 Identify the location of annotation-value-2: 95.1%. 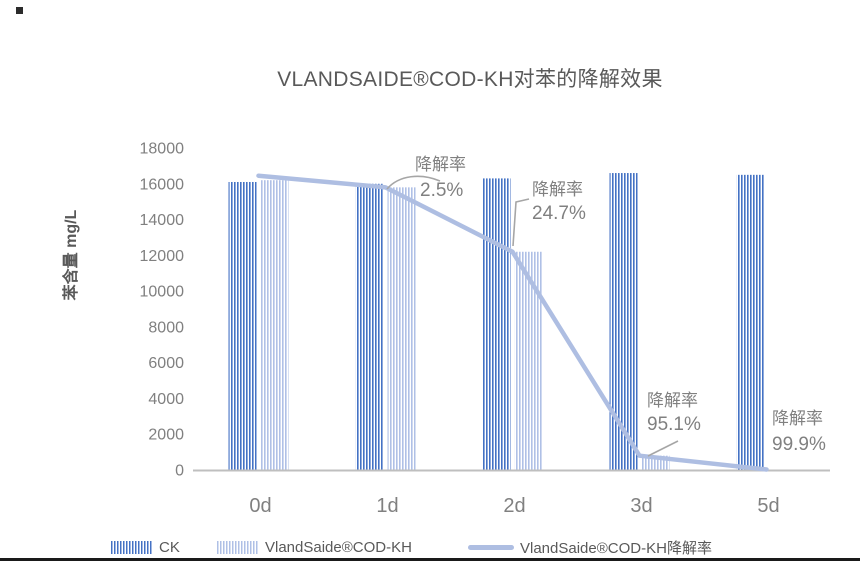
(674, 424).